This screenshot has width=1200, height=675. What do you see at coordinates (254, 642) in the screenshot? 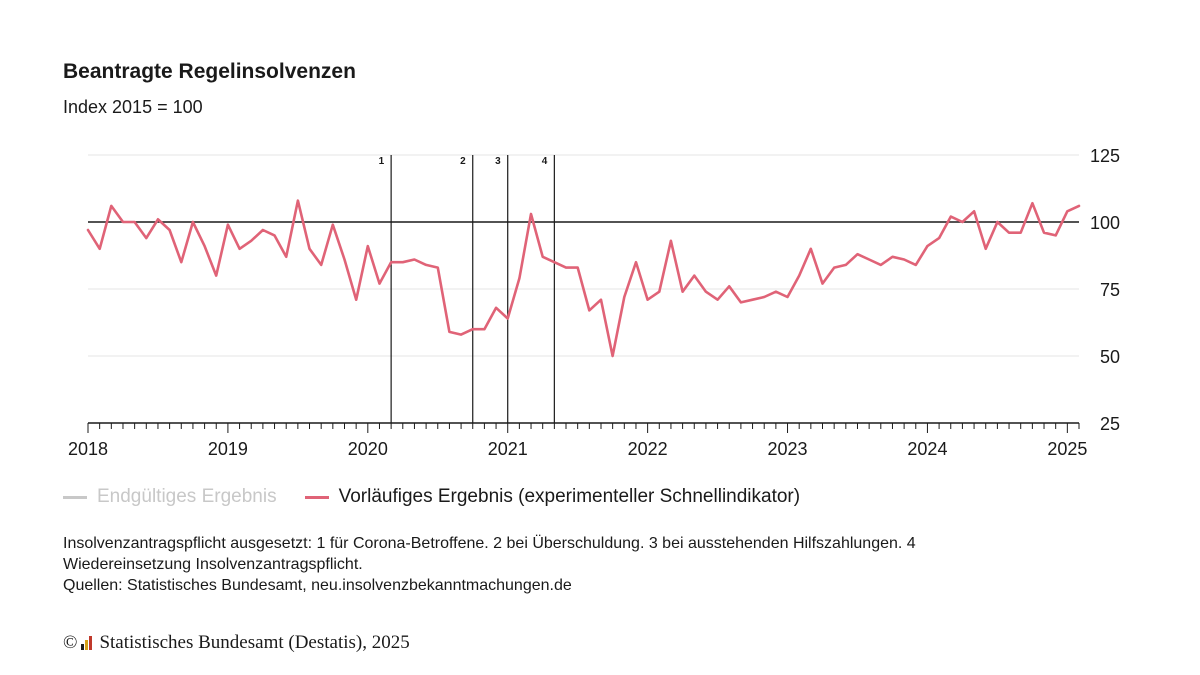
I see `copyright-text: Statistisches Bundesamt (Destatis), 2025` at bounding box center [254, 642].